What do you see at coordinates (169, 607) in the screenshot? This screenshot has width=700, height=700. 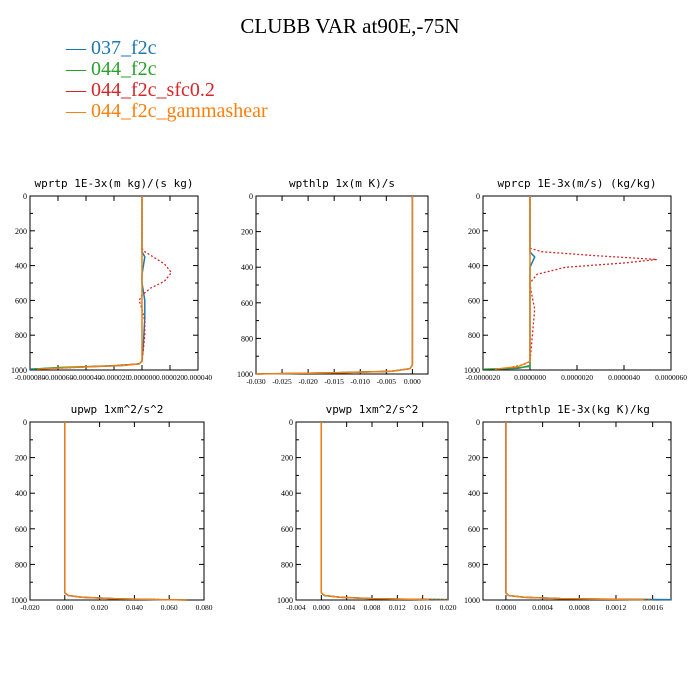 I see `x-tick-label: 0.060` at bounding box center [169, 607].